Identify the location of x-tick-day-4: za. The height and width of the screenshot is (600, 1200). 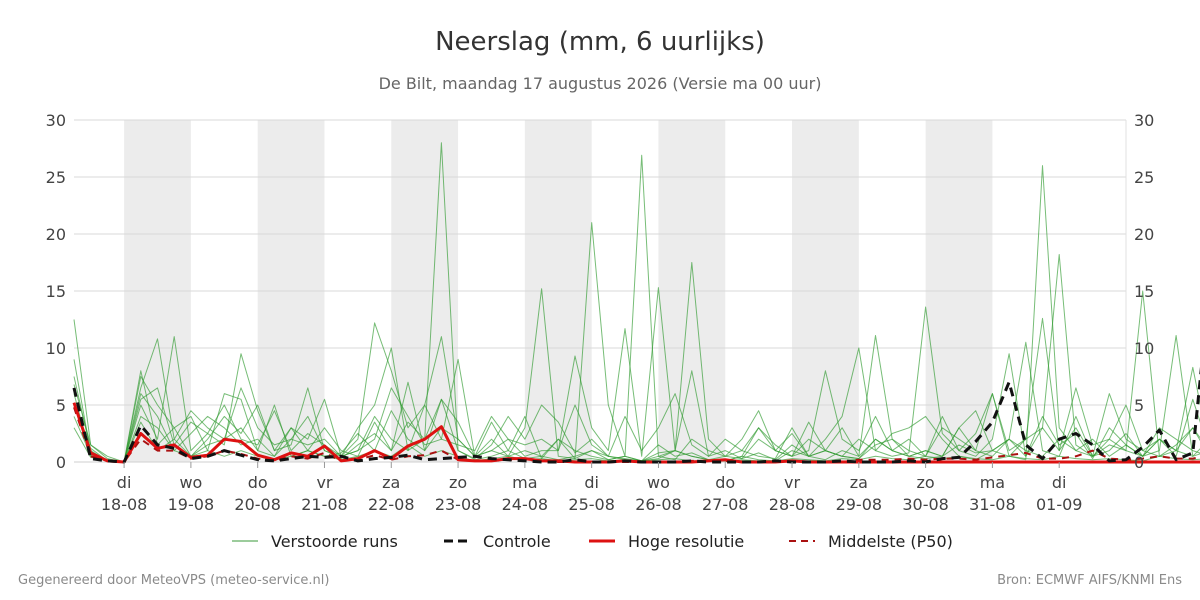
(391, 482).